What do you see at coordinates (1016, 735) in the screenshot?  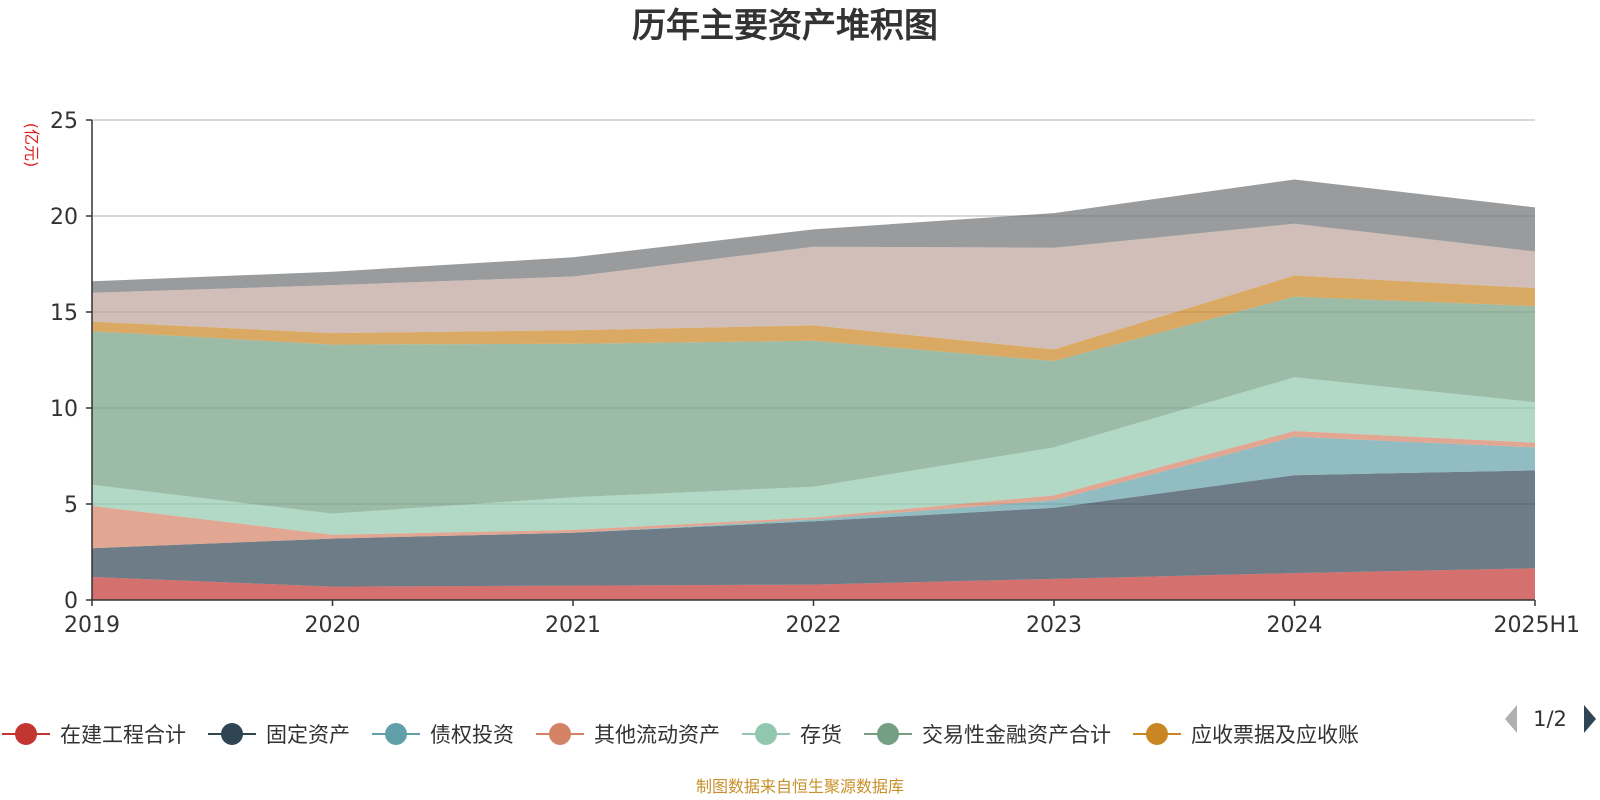 I see `legend-label: 交易性金融资产合计` at bounding box center [1016, 735].